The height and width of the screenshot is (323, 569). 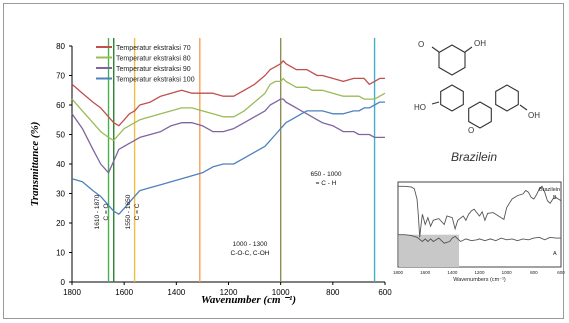 I want to click on region-annotation: 1000 - 1300, so click(x=250, y=244).